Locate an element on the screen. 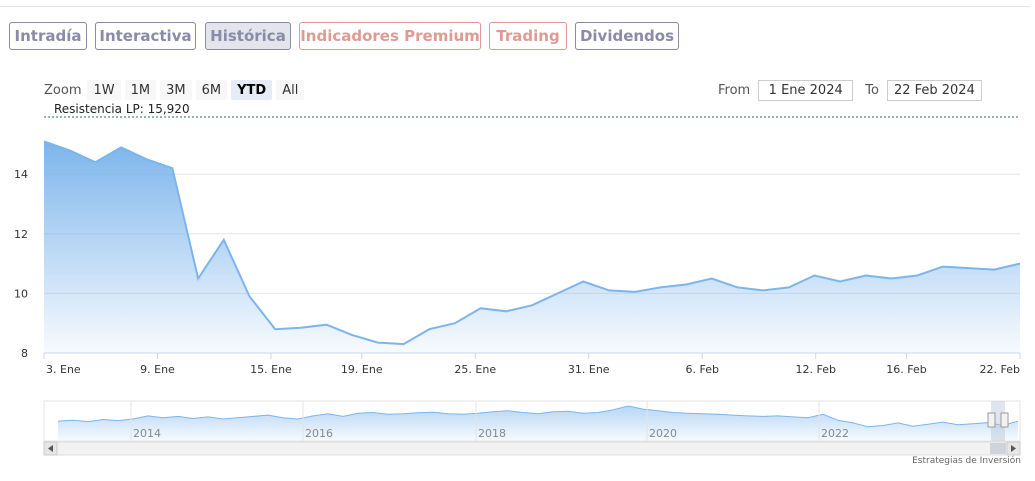  x-tick-label: 6. Feb is located at coordinates (701, 369).